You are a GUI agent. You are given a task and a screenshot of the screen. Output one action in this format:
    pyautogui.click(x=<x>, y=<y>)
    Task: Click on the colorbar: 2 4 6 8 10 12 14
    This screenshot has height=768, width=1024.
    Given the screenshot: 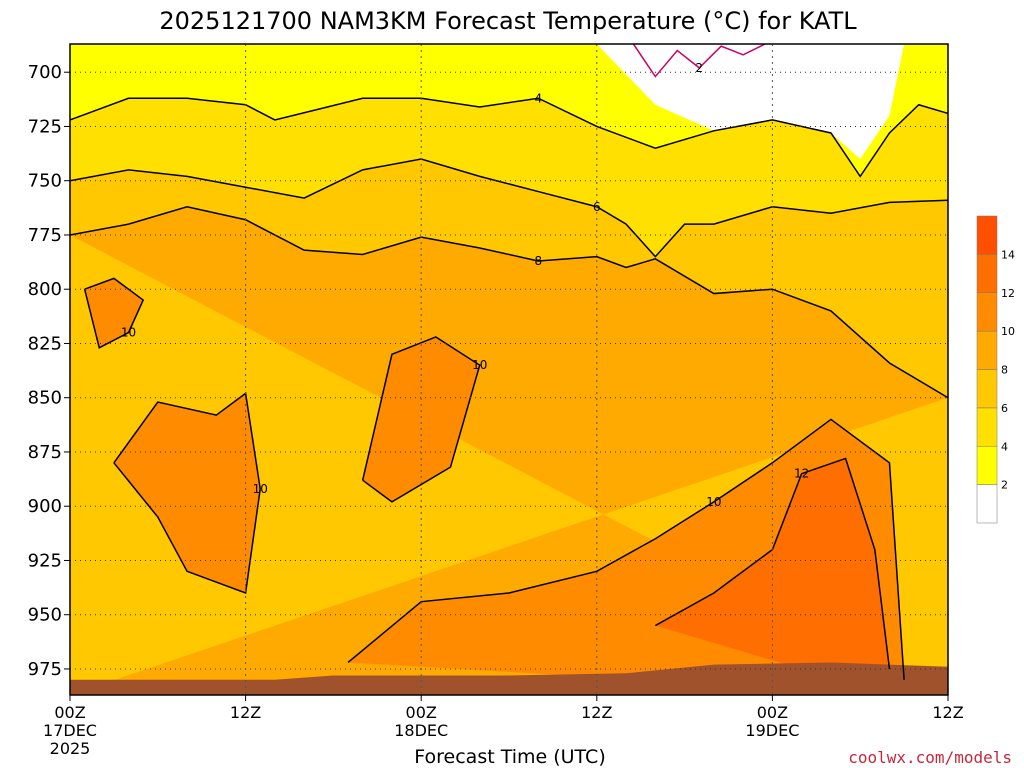 What is the action you would take?
    pyautogui.click(x=995, y=369)
    